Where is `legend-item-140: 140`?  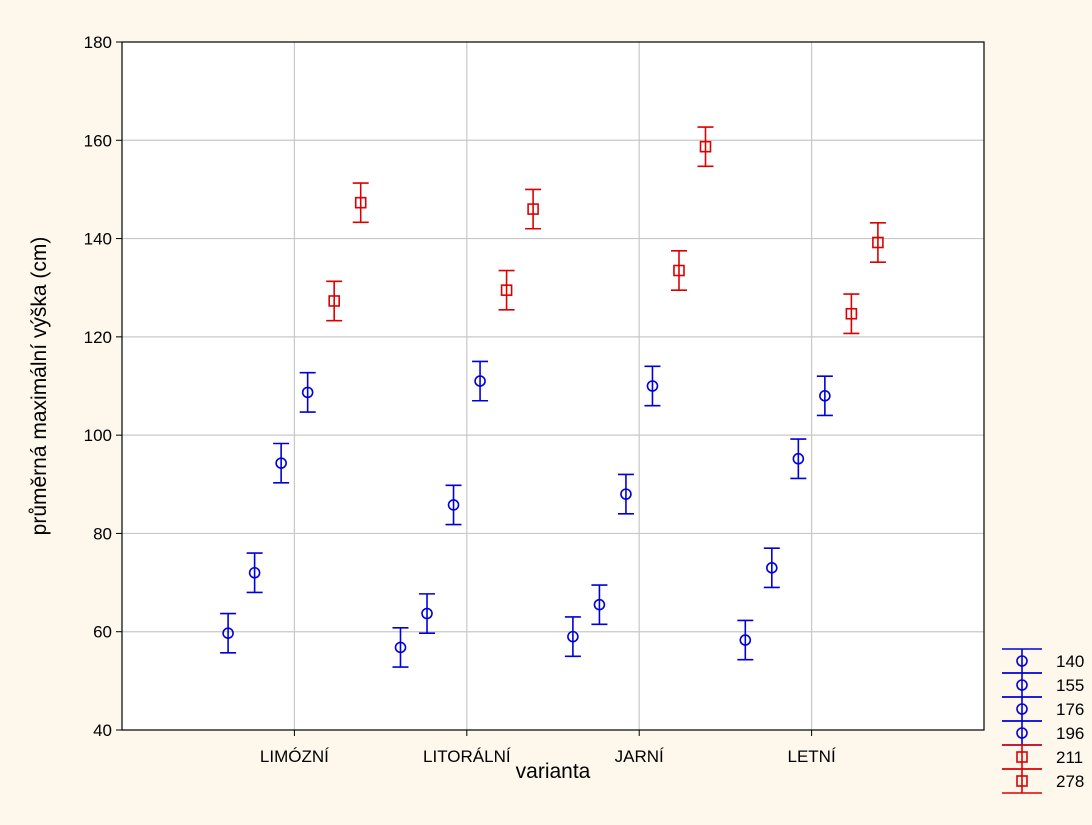 legend-item-140: 140 is located at coordinates (1043, 661).